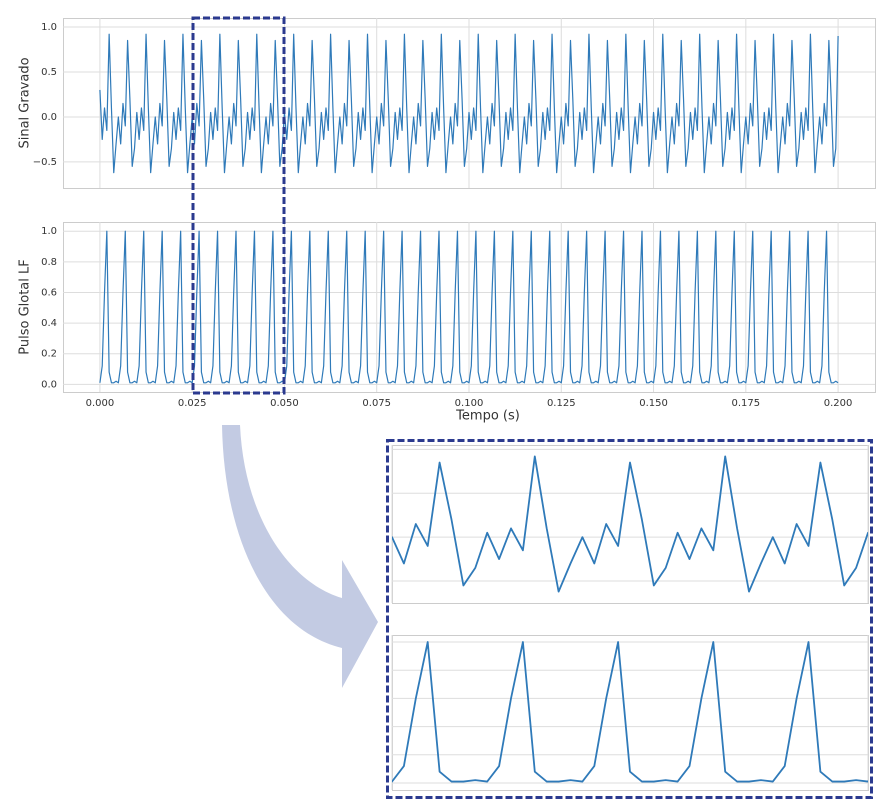 Image resolution: width=892 pixels, height=805 pixels. Describe the element at coordinates (561, 403) in the screenshot. I see `x-tick-label: 0.125` at that location.